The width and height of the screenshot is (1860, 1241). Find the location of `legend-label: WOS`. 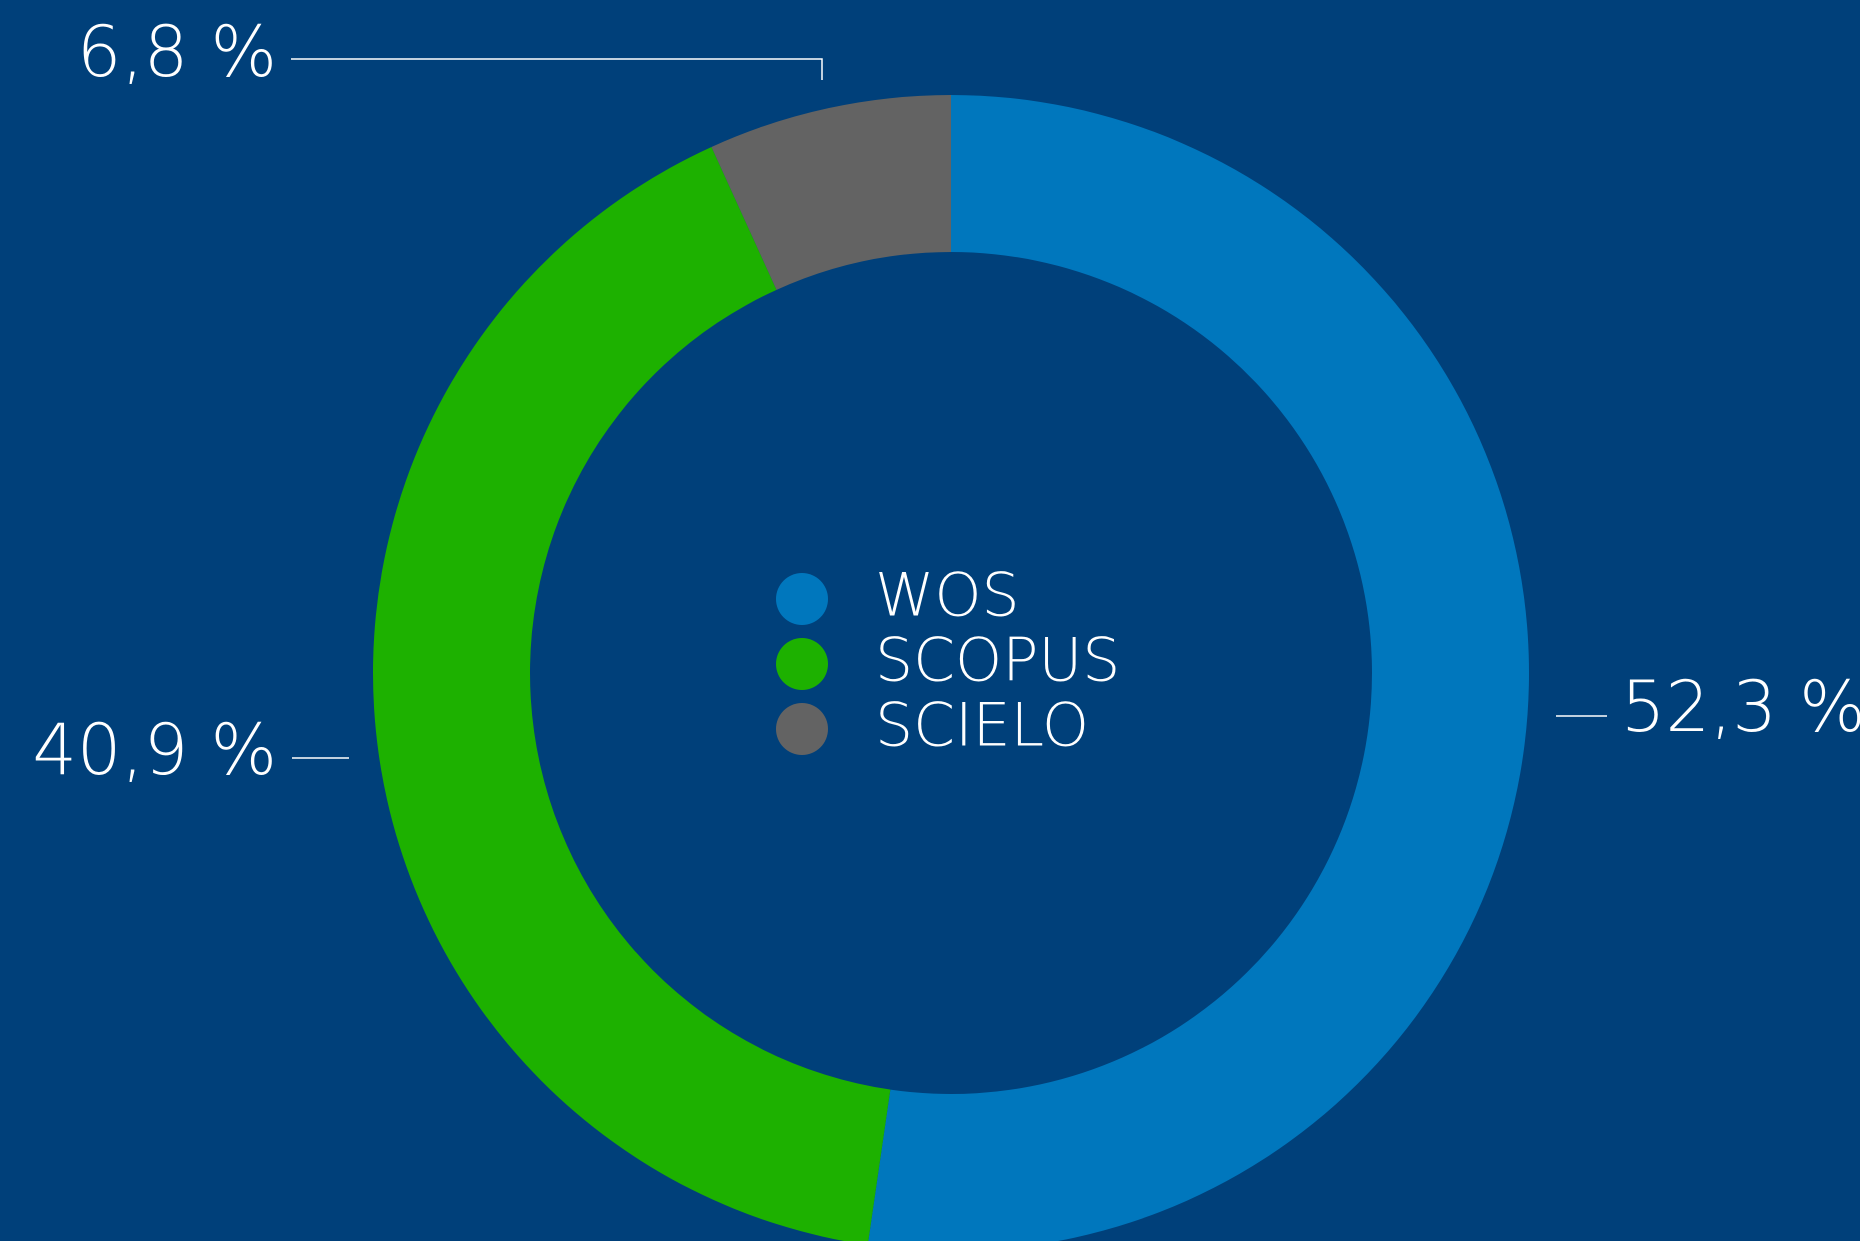

legend-label: WOS is located at coordinates (947, 596).